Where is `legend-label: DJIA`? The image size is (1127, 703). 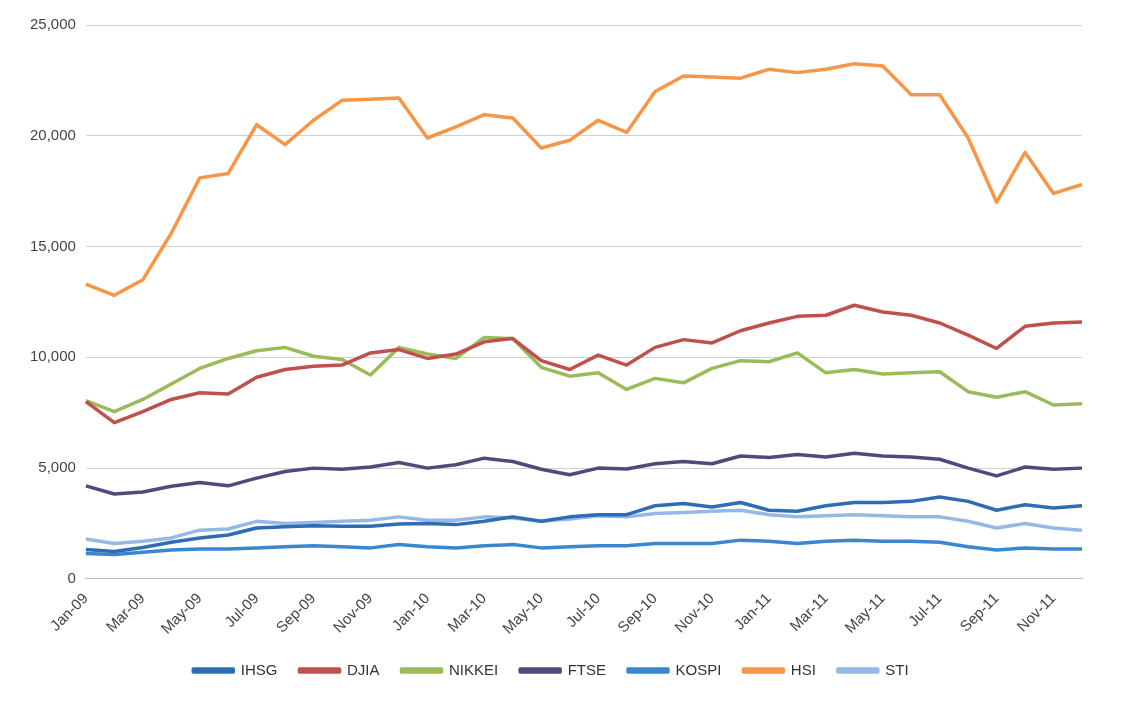
legend-label: DJIA is located at coordinates (363, 669).